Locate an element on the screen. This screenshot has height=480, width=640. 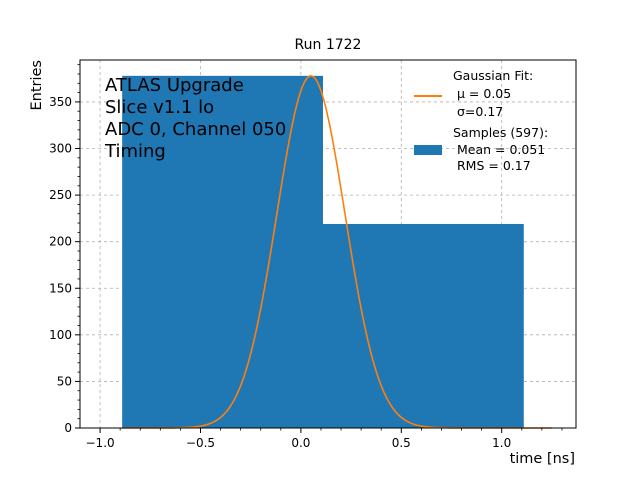
annotation-line-3: ADC 0, Channel 050 is located at coordinates (195, 129).